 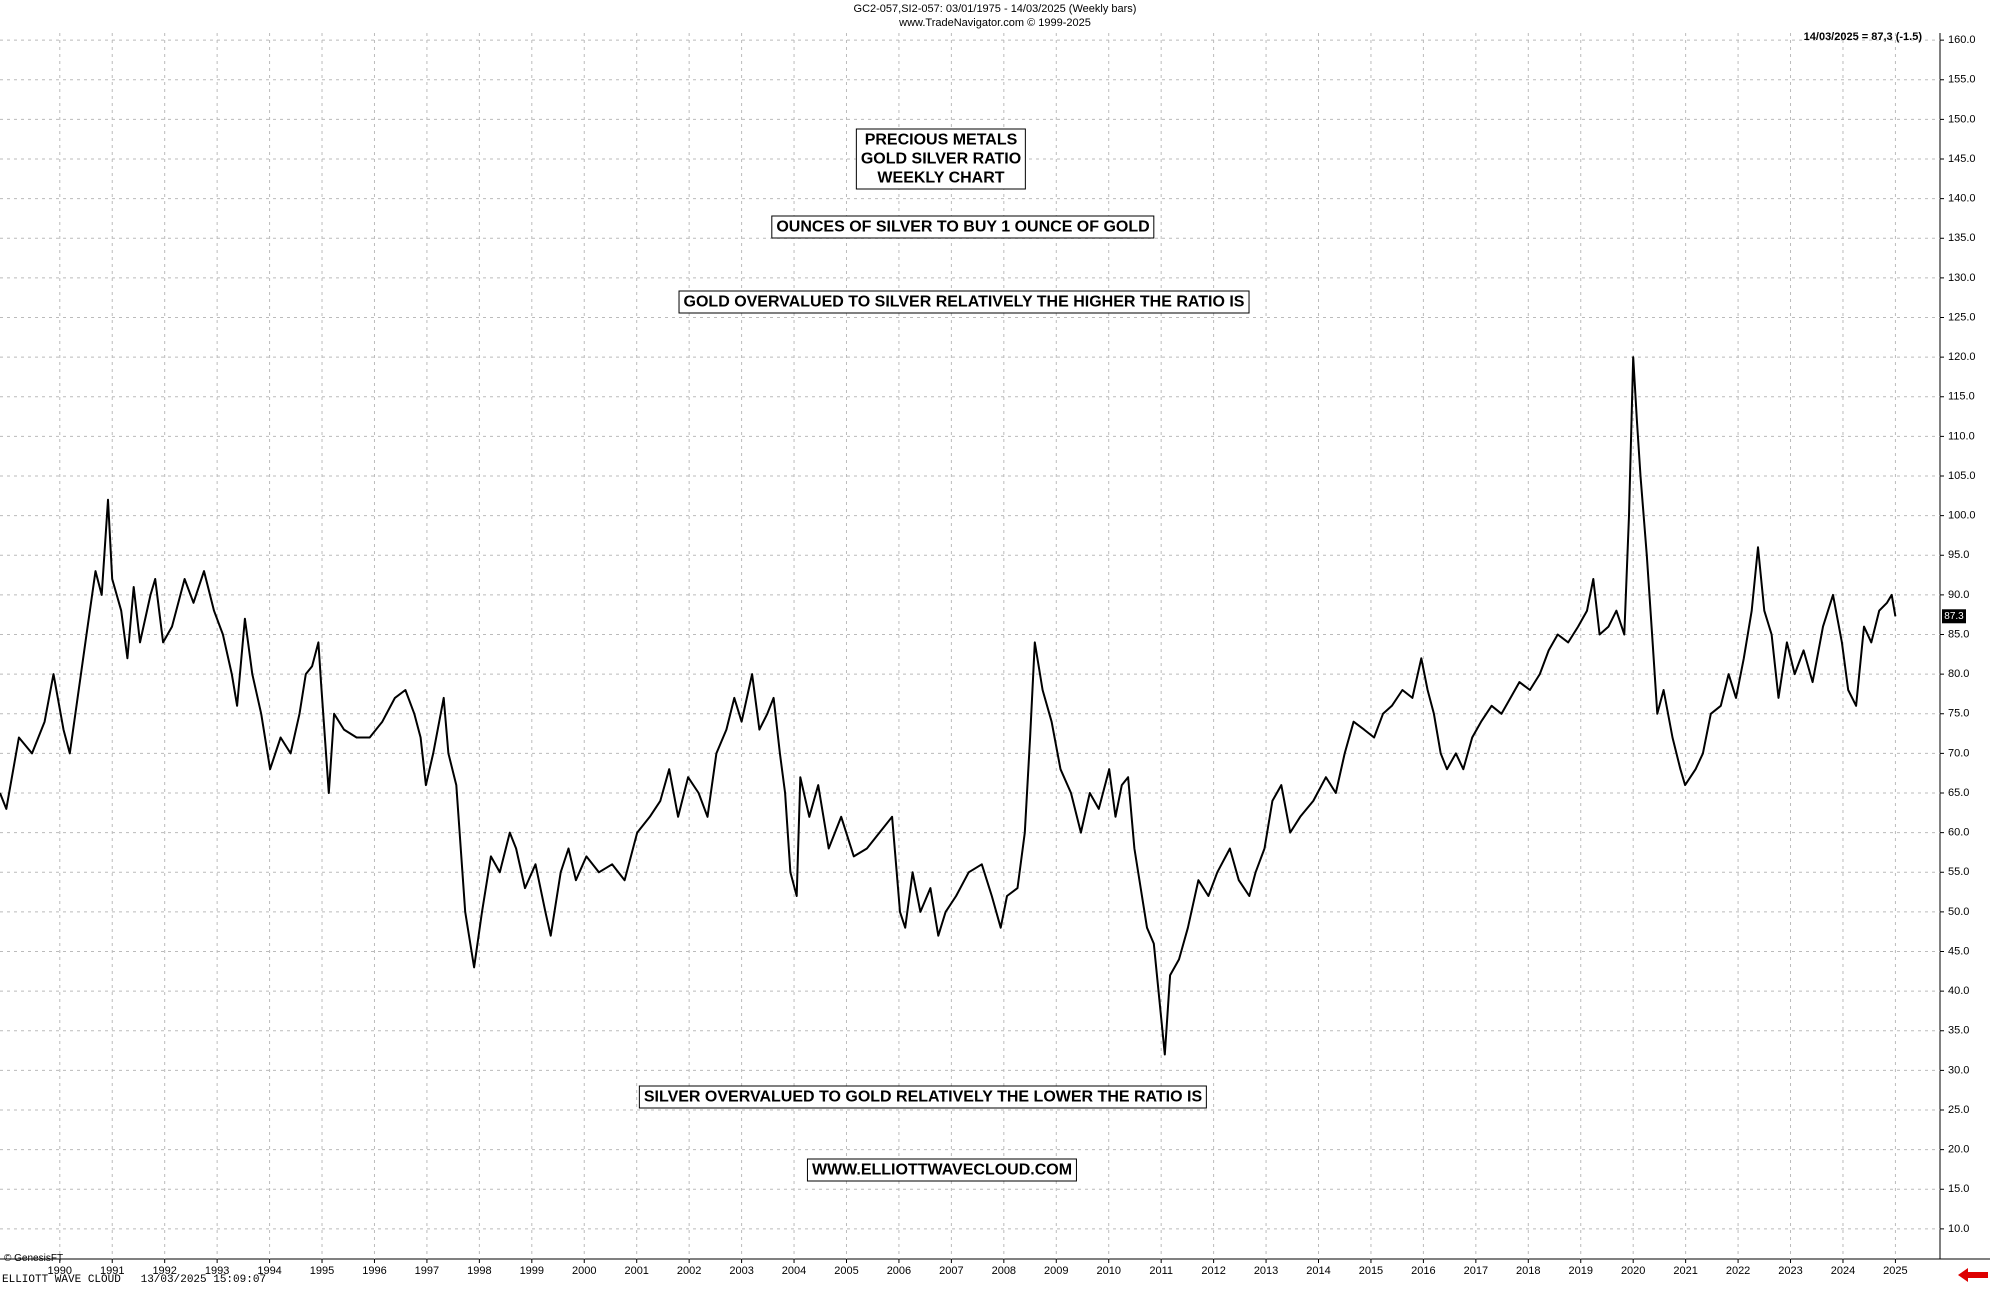 What do you see at coordinates (1108, 1271) in the screenshot?
I see `x-tick-label: 2010` at bounding box center [1108, 1271].